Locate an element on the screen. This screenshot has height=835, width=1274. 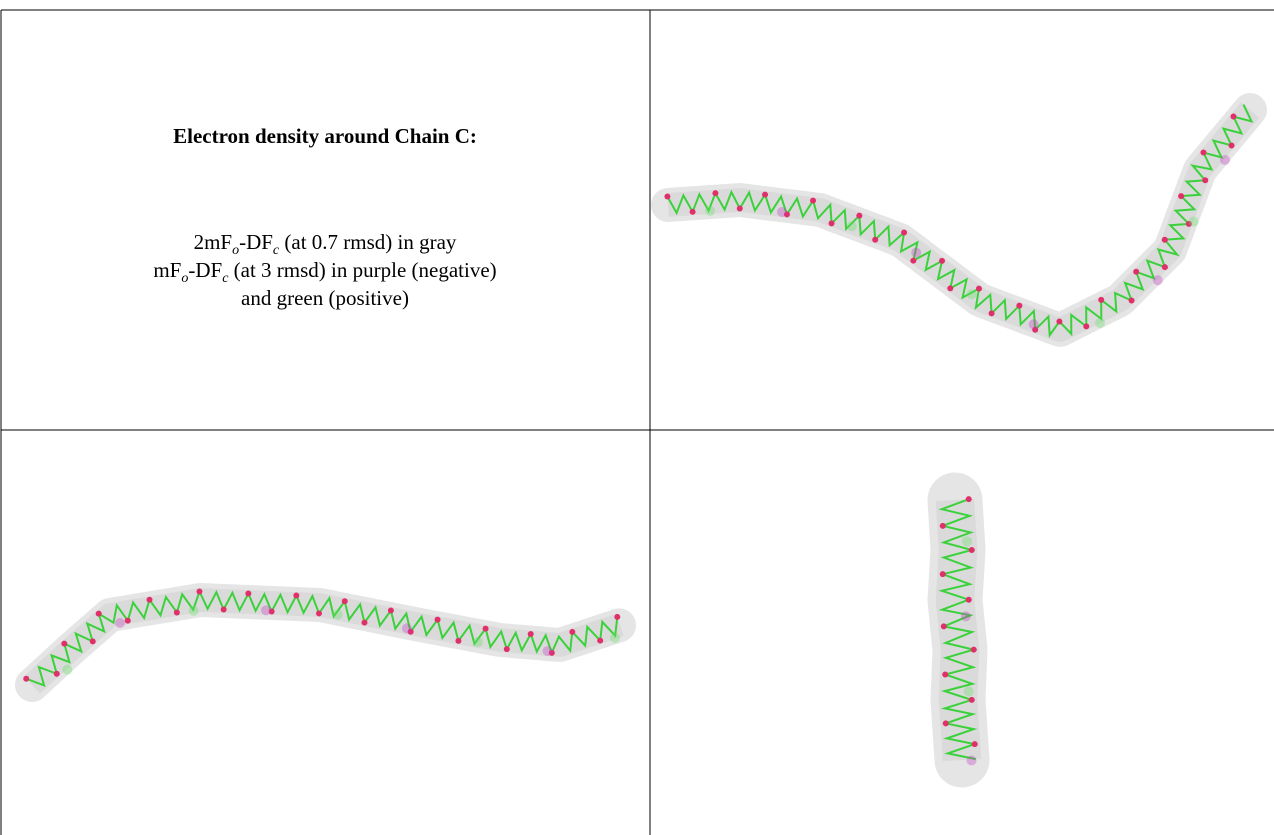
caption-line: mFo-DFc (at 3 rmsd) in purple (negative) is located at coordinates (325, 272).